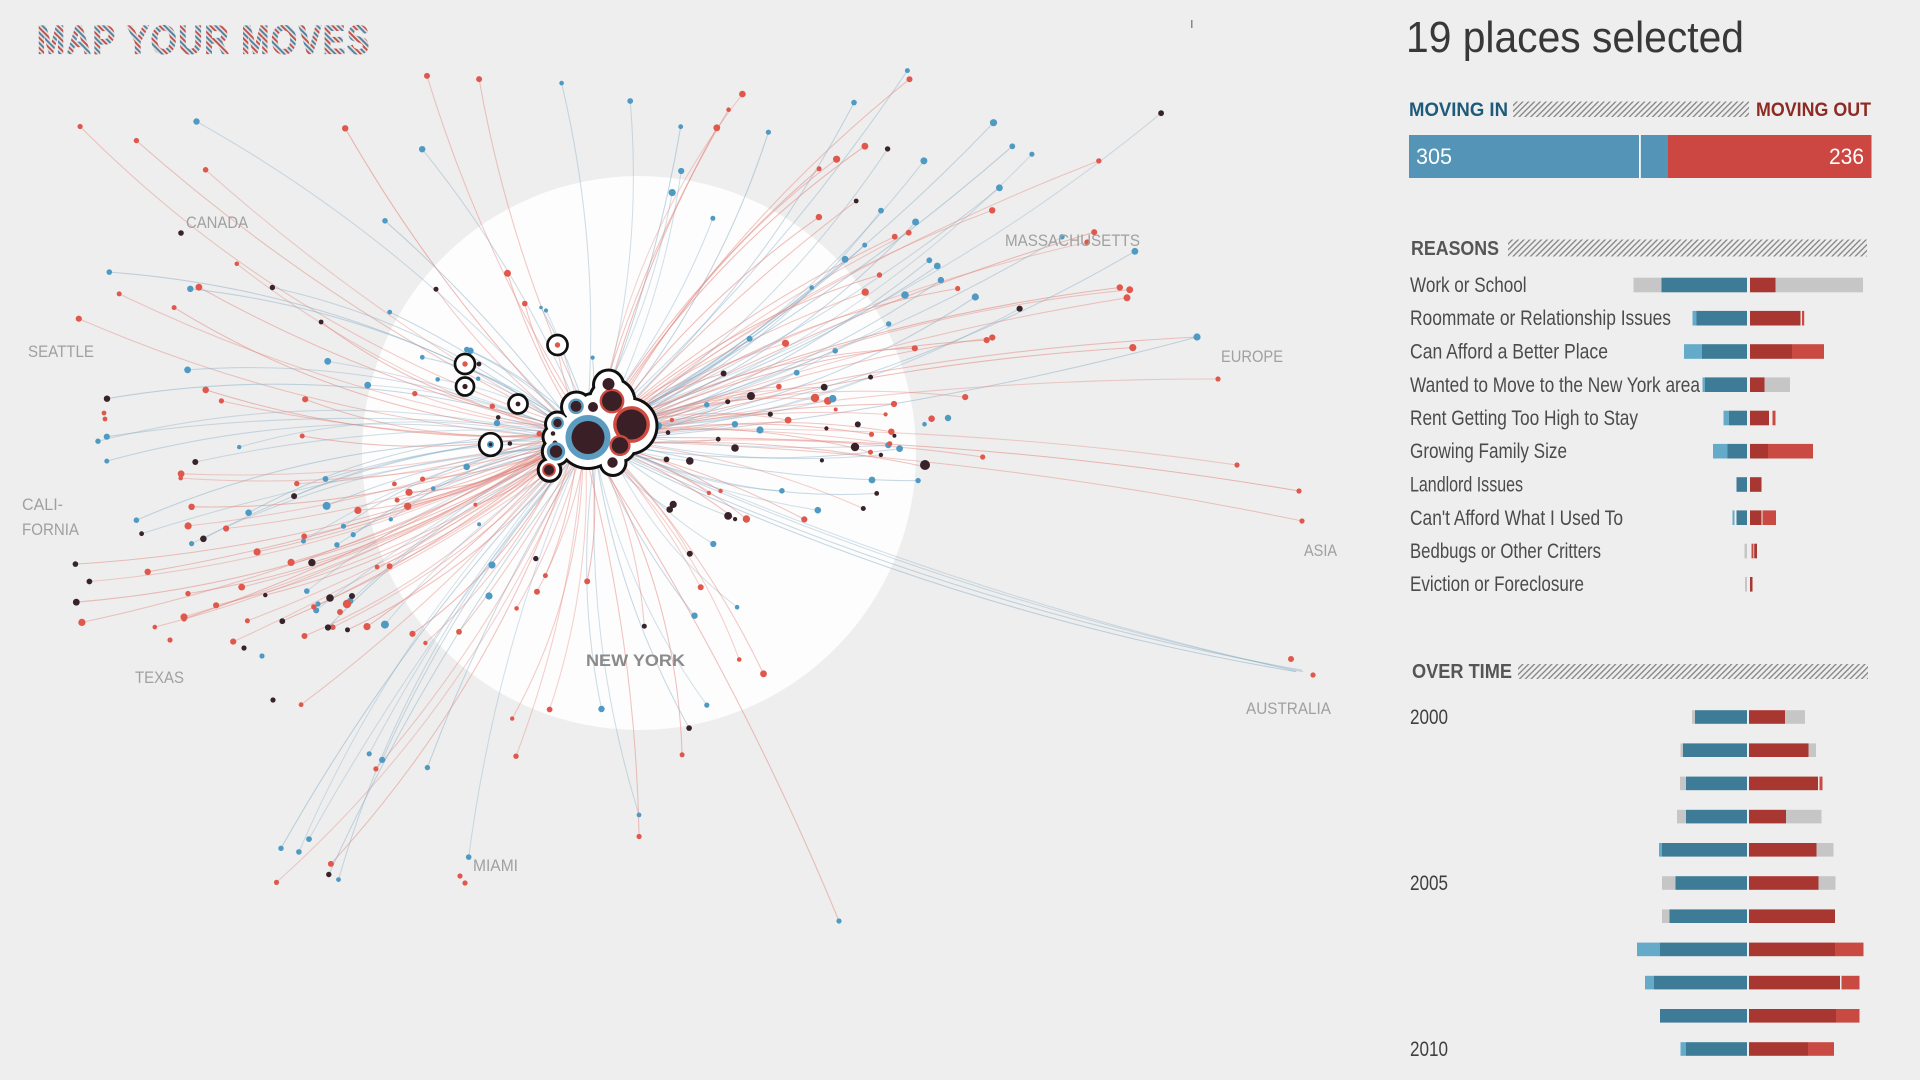 Image resolution: width=1920 pixels, height=1080 pixels. I want to click on svg-text: 2005, so click(1429, 883).